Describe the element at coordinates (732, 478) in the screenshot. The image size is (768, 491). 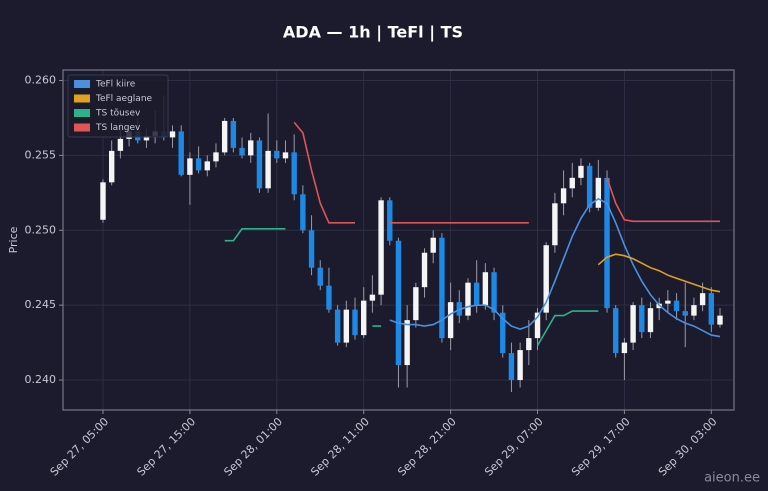
I see `watermark: aieon.ee` at that location.